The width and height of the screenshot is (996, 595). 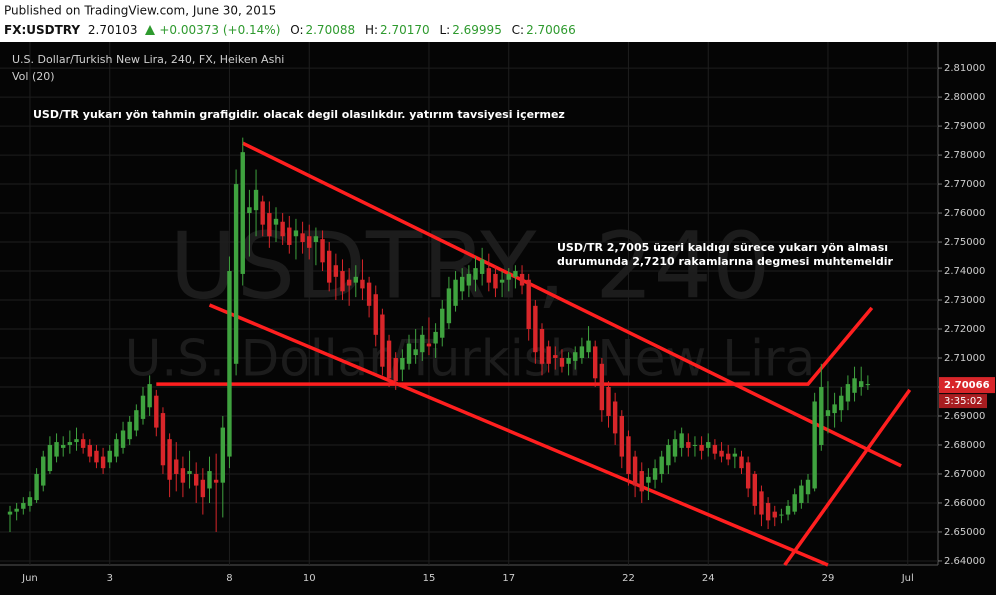 What do you see at coordinates (964, 532) in the screenshot?
I see `y-tick-label: 2.65000` at bounding box center [964, 532].